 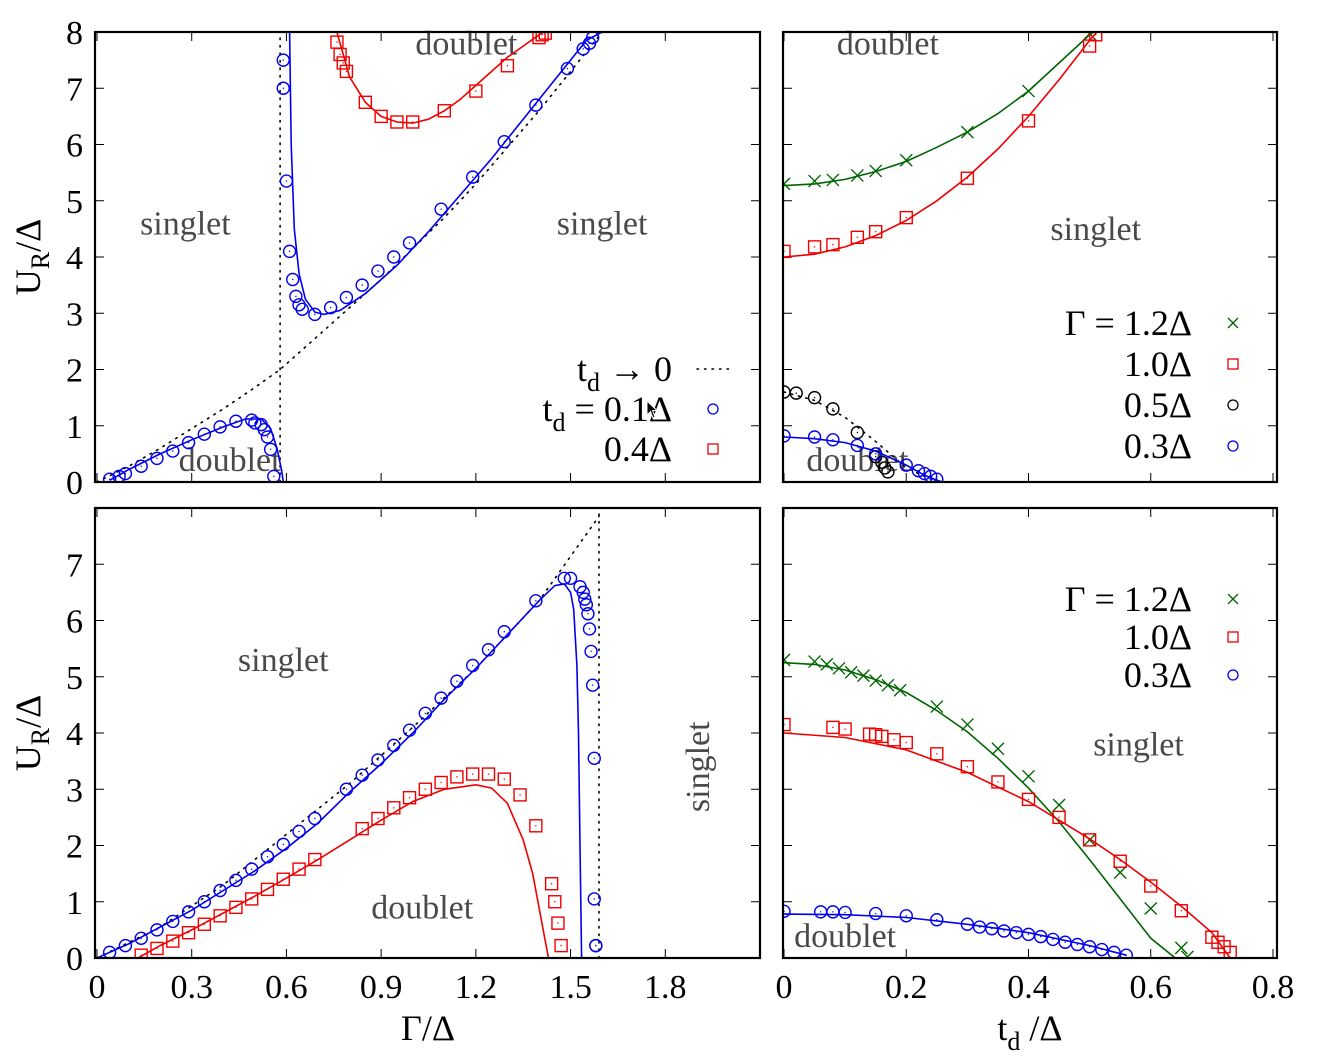 I want to click on y-tick-label: 4, so click(x=74, y=734).